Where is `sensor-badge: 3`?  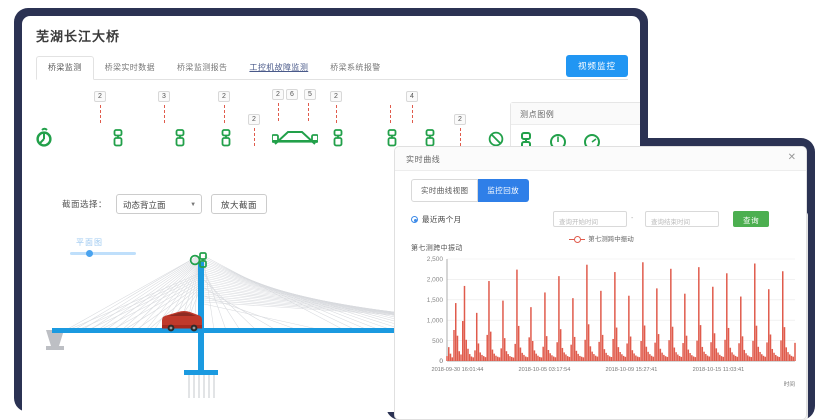
sensor-badge: 3 is located at coordinates (164, 96).